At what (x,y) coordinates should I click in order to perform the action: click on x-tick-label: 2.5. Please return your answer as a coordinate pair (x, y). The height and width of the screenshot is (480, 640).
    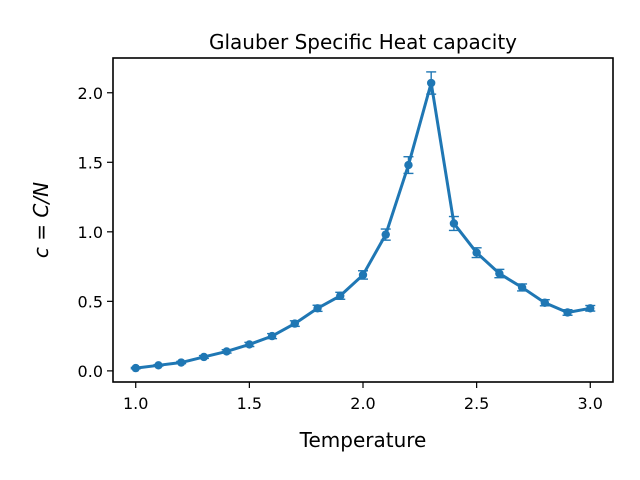
    Looking at the image, I should click on (476, 403).